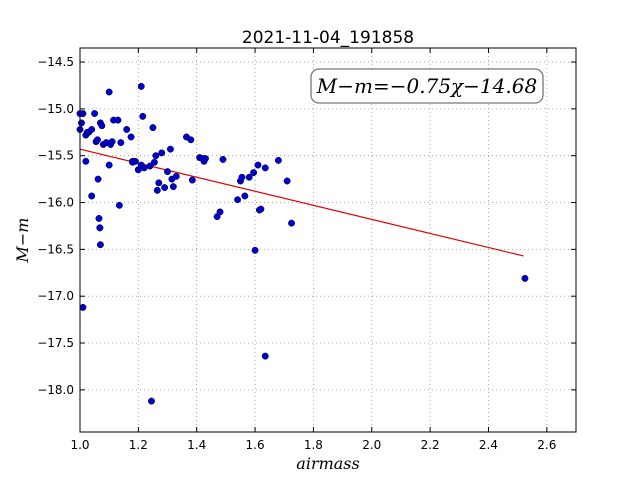 The image size is (640, 480). I want to click on x-tick-label: 1.8, so click(313, 445).